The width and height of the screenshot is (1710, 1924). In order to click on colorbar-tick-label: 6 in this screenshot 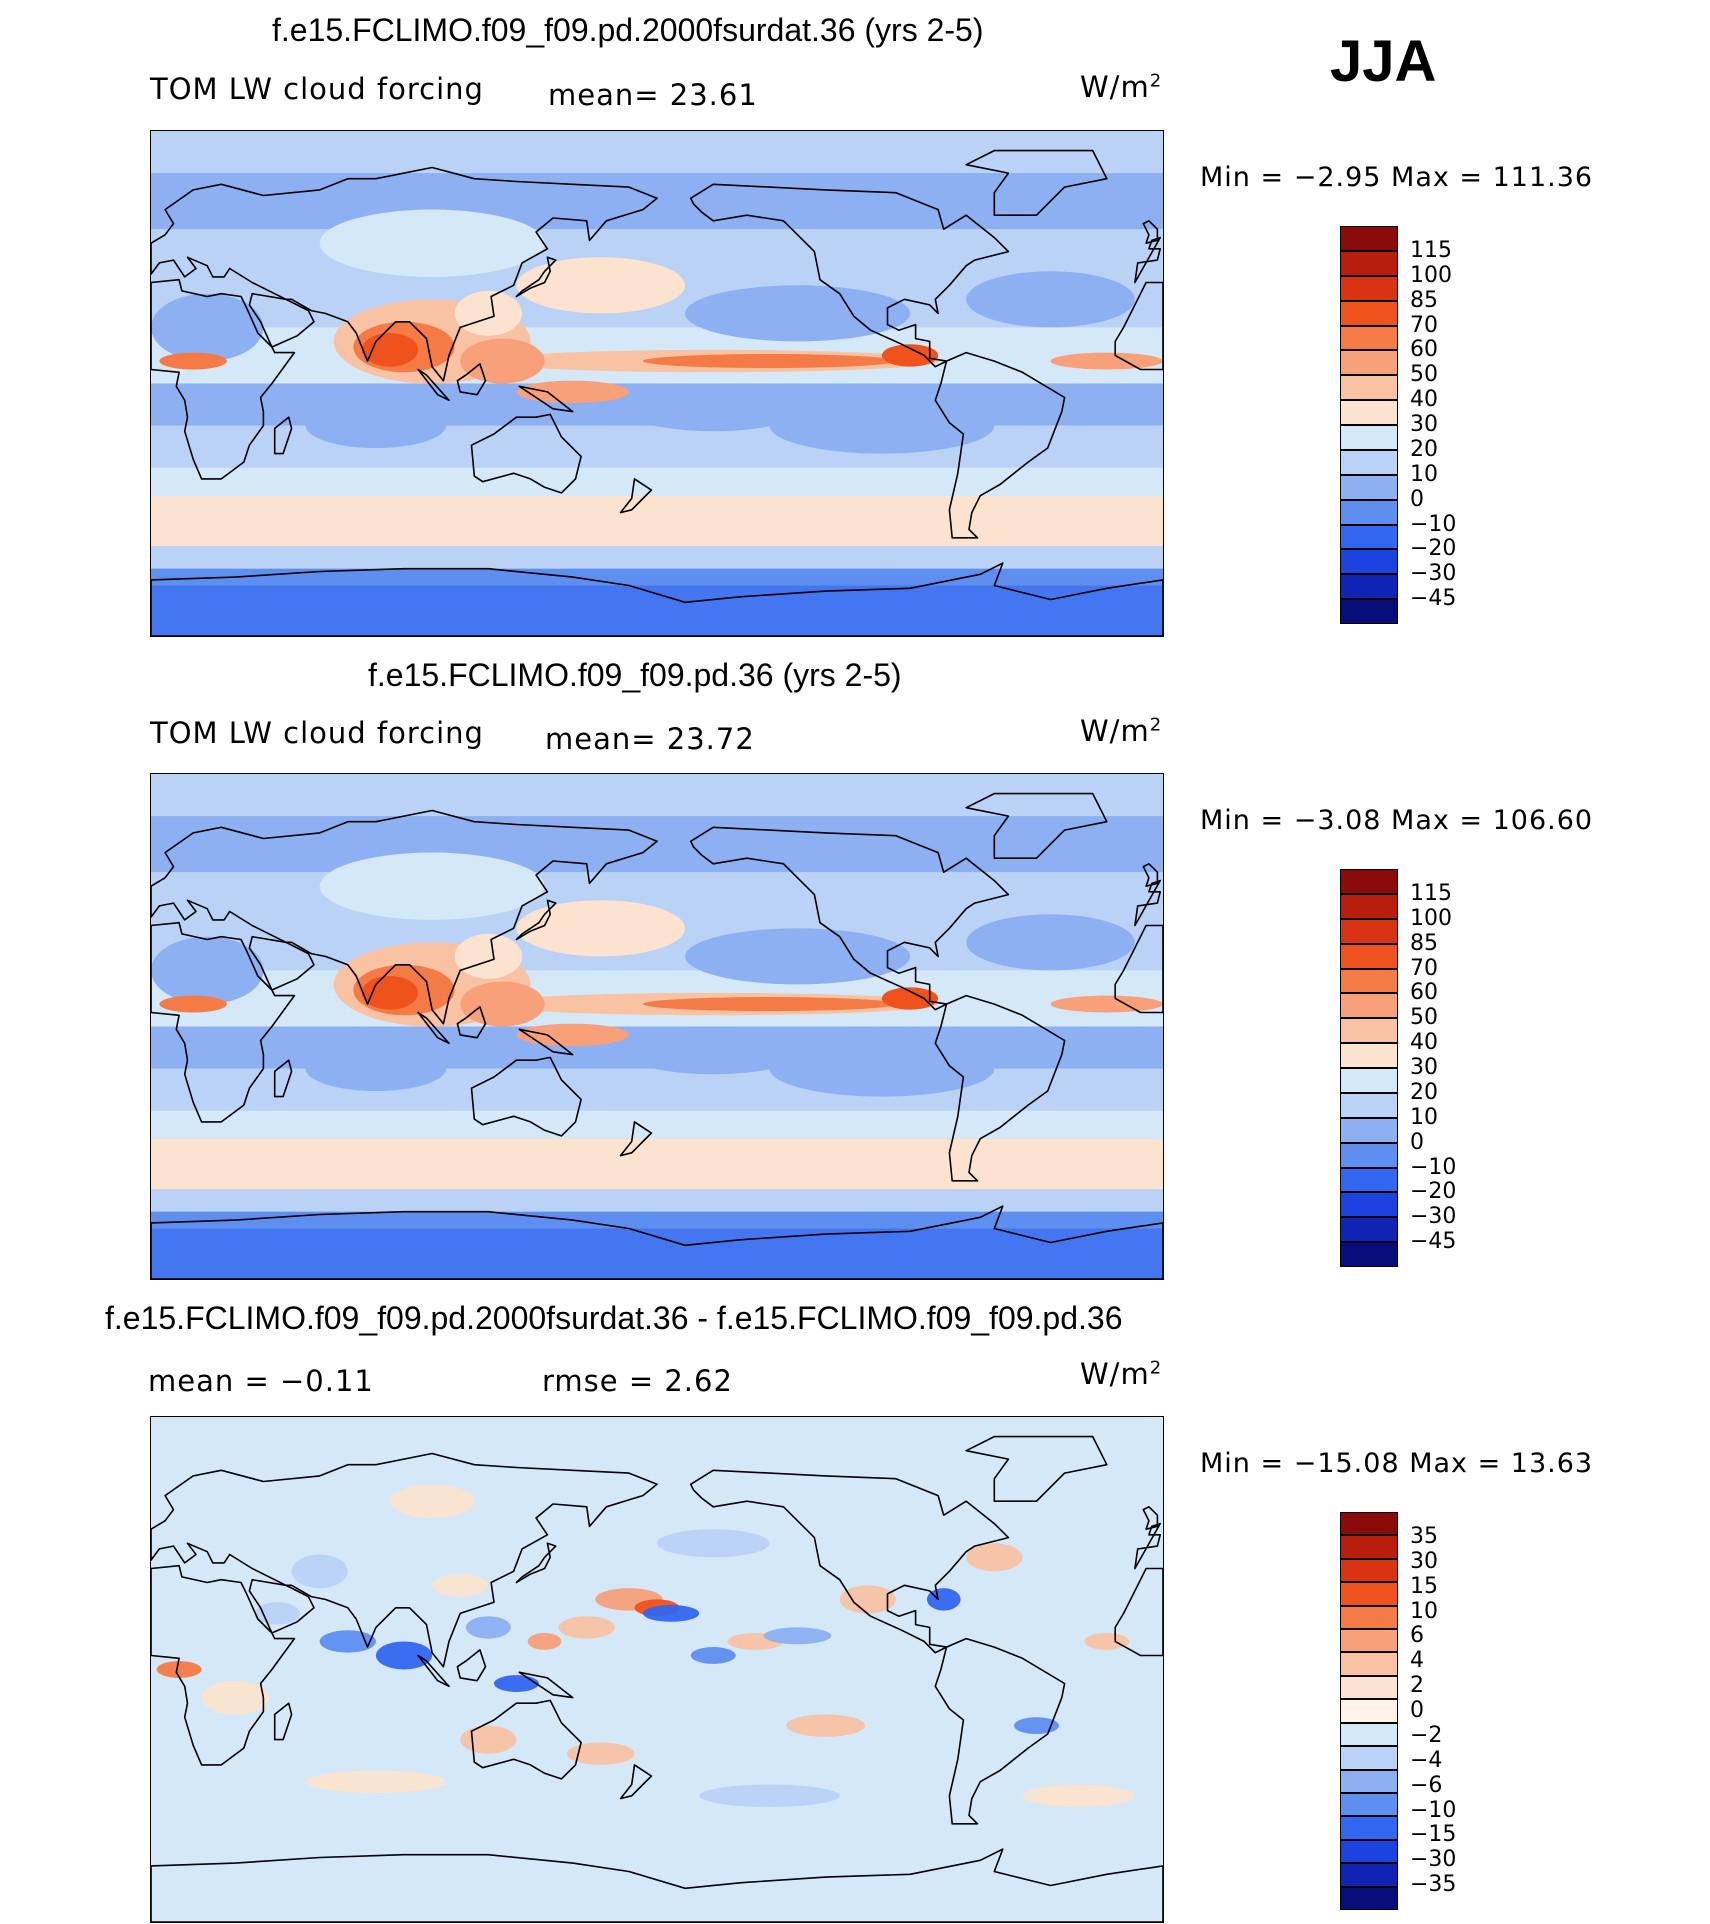, I will do `click(1417, 1636)`.